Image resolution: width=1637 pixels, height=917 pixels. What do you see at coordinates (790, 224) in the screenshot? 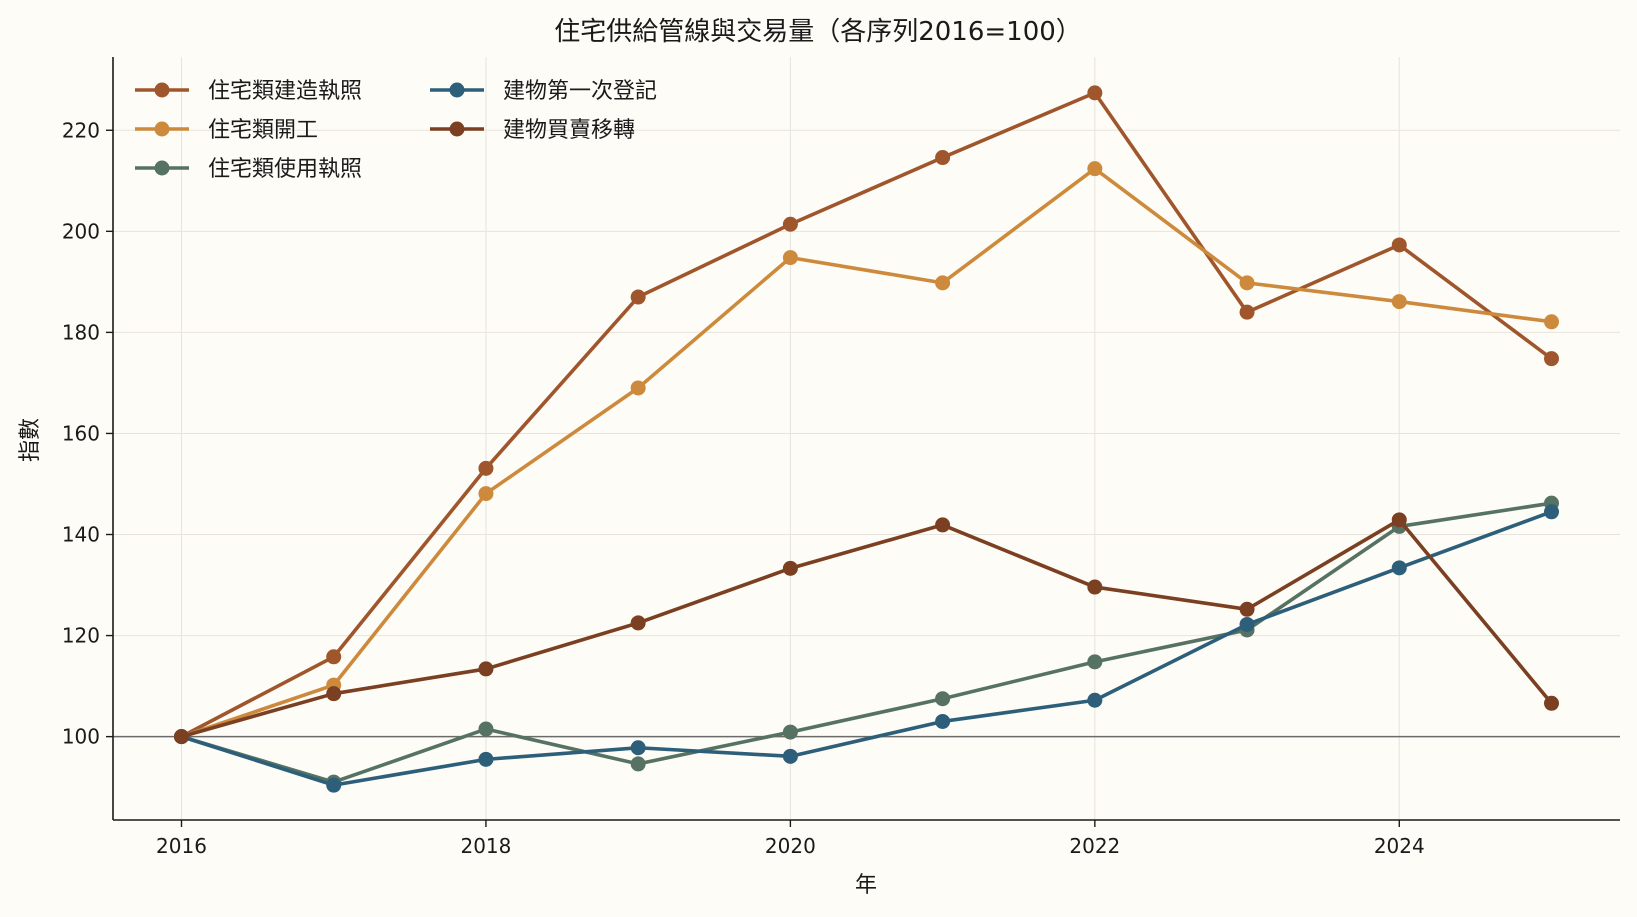
I see `data-point-0-2020` at bounding box center [790, 224].